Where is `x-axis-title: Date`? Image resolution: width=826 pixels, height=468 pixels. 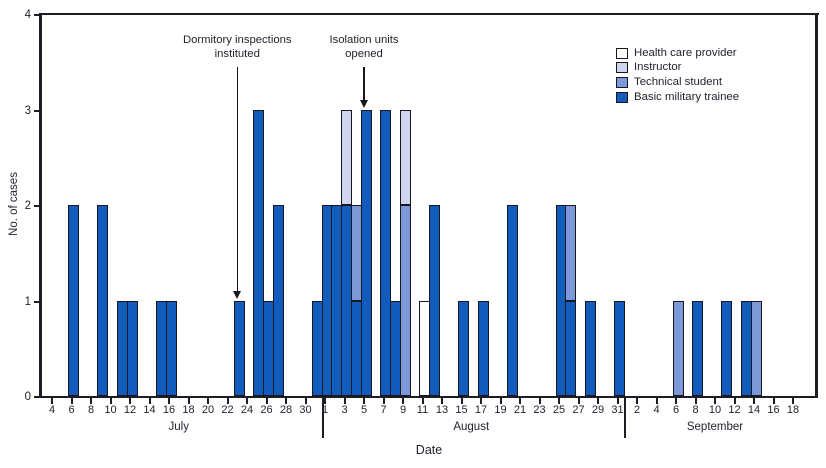 x-axis-title: Date is located at coordinates (429, 450).